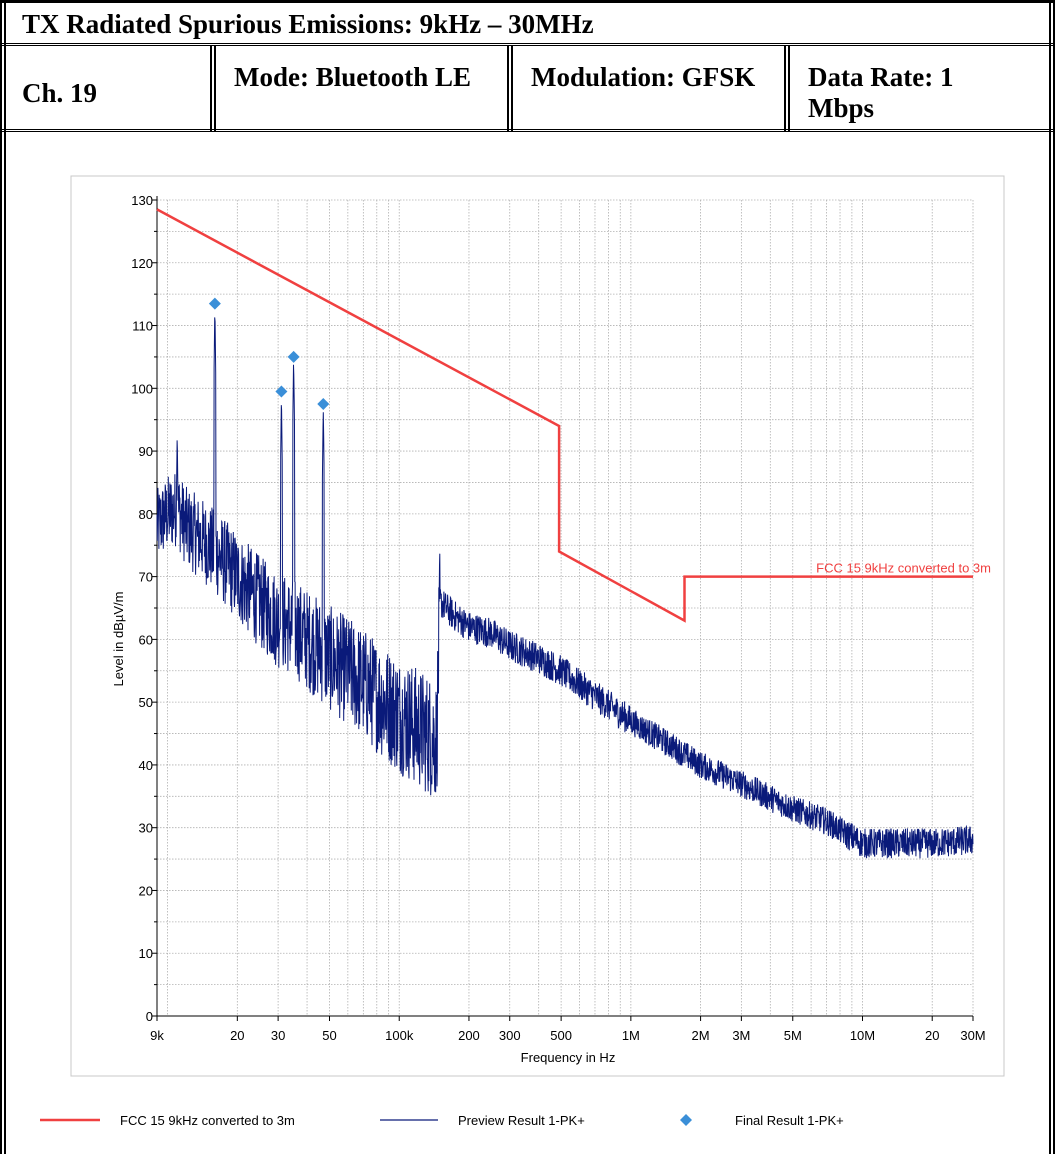  I want to click on y-tick-label: 130, so click(142, 200).